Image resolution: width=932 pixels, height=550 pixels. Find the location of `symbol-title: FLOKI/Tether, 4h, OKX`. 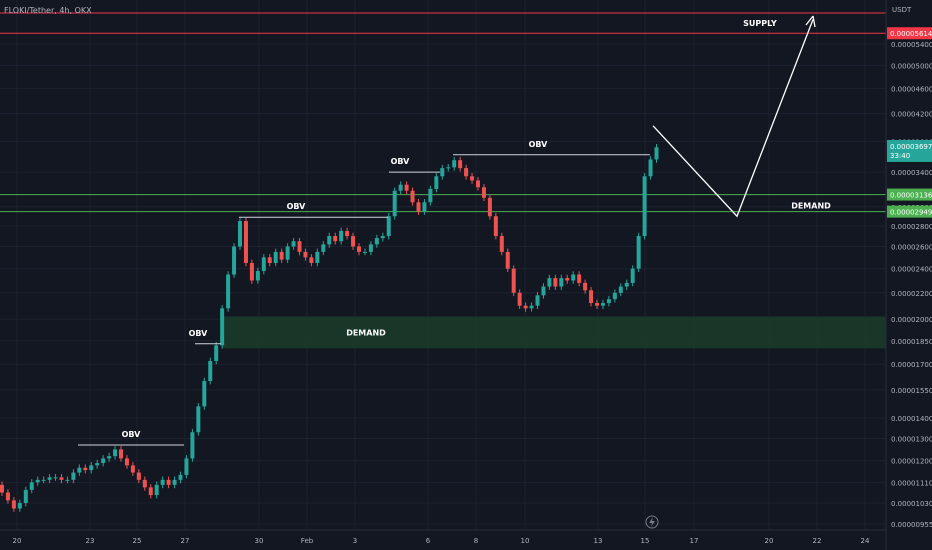

symbol-title: FLOKI/Tether, 4h, OKX is located at coordinates (48, 10).